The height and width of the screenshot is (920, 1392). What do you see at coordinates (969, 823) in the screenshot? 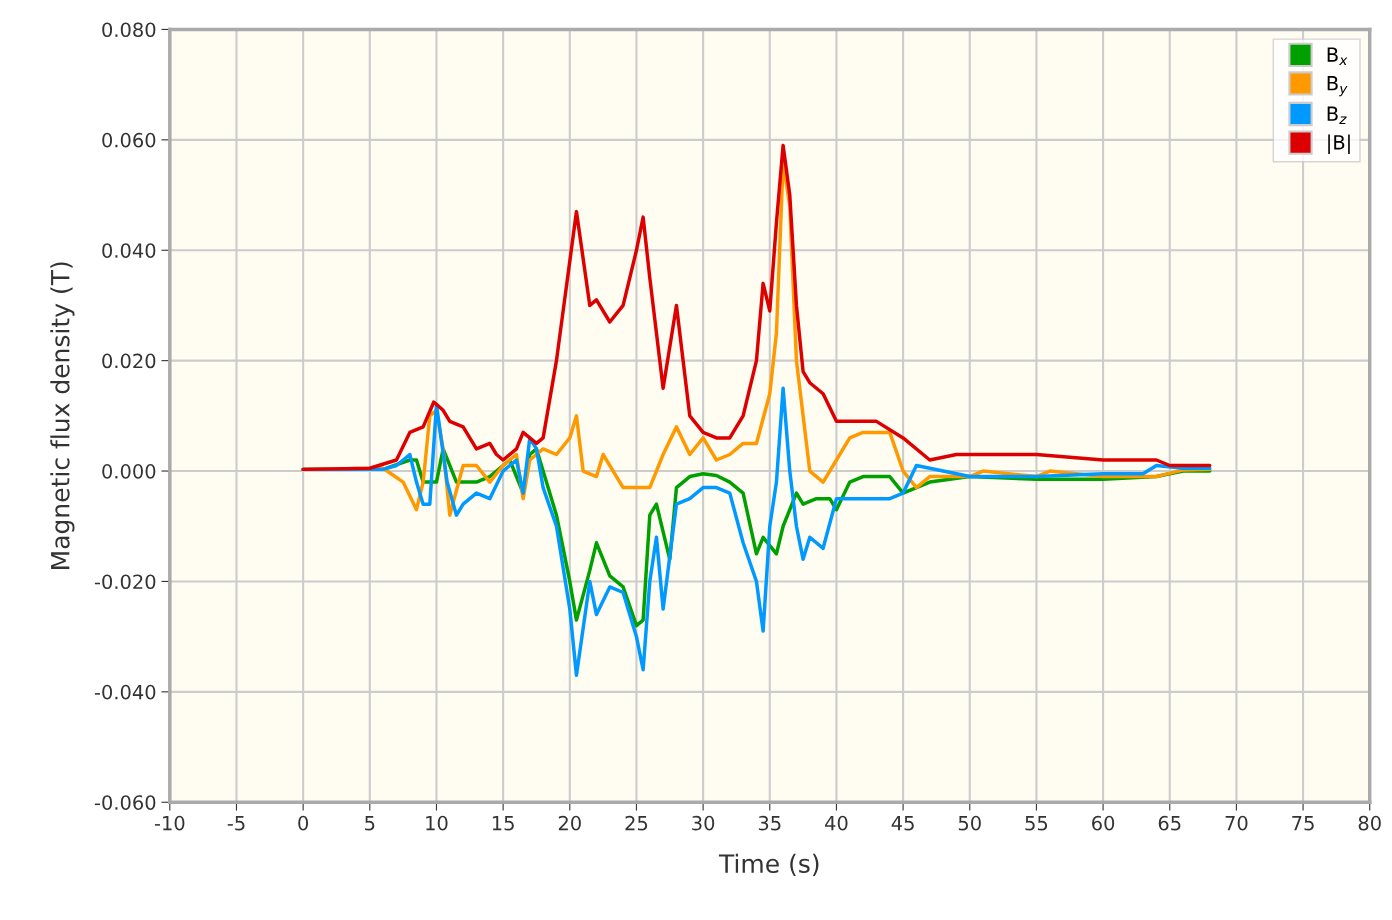
I see `x-tick-label: 50` at bounding box center [969, 823].